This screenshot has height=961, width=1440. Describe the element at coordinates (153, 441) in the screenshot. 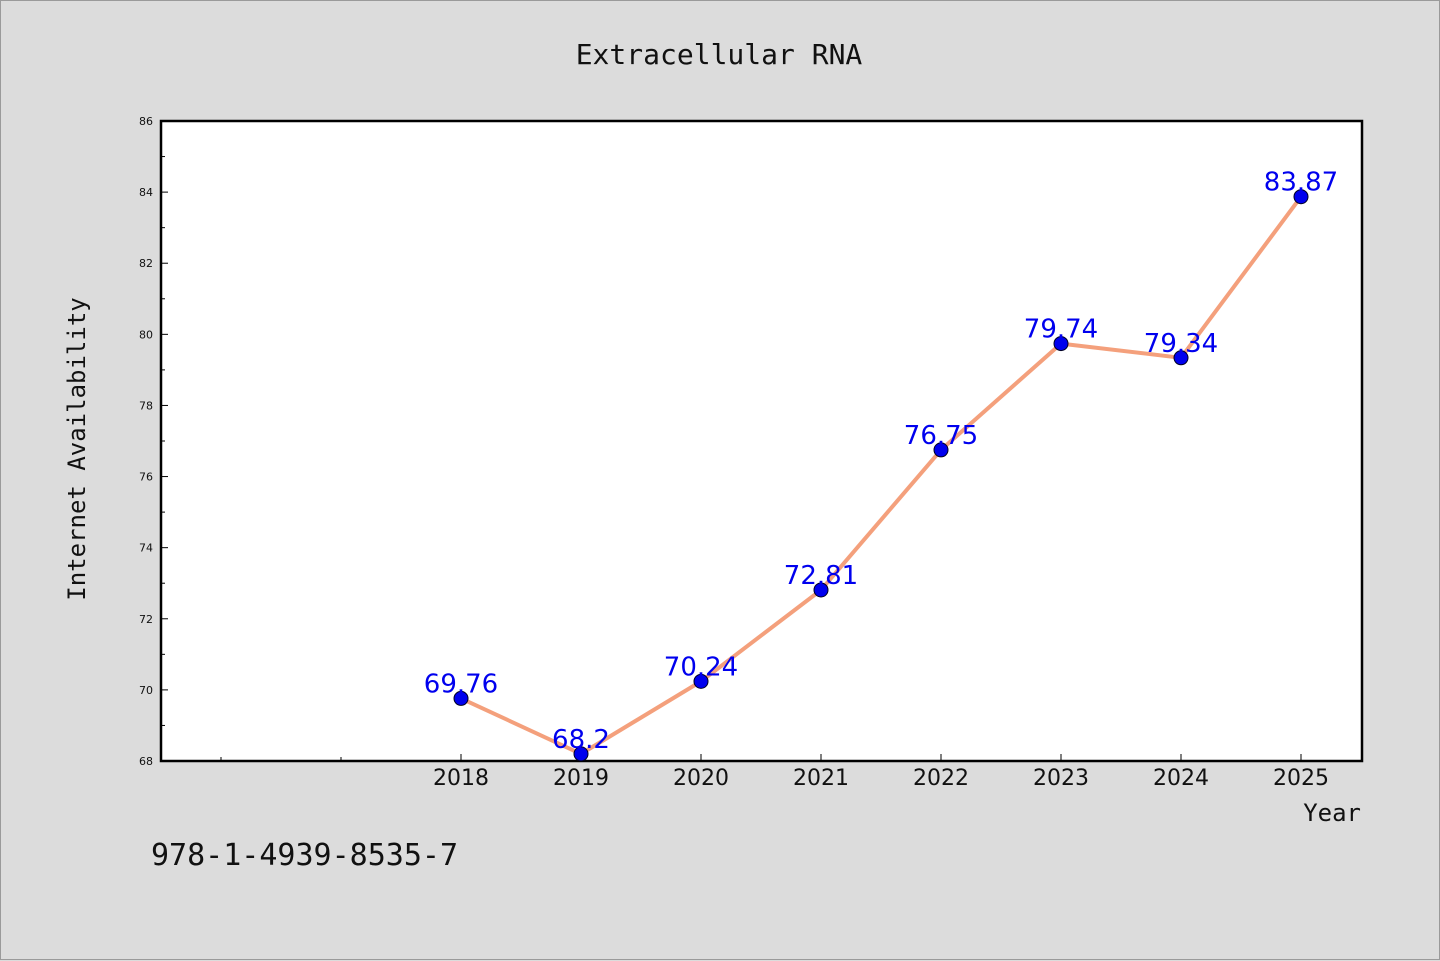

I see `y-axis: 68 70 72 74 76 78 80 82 84 86` at that location.